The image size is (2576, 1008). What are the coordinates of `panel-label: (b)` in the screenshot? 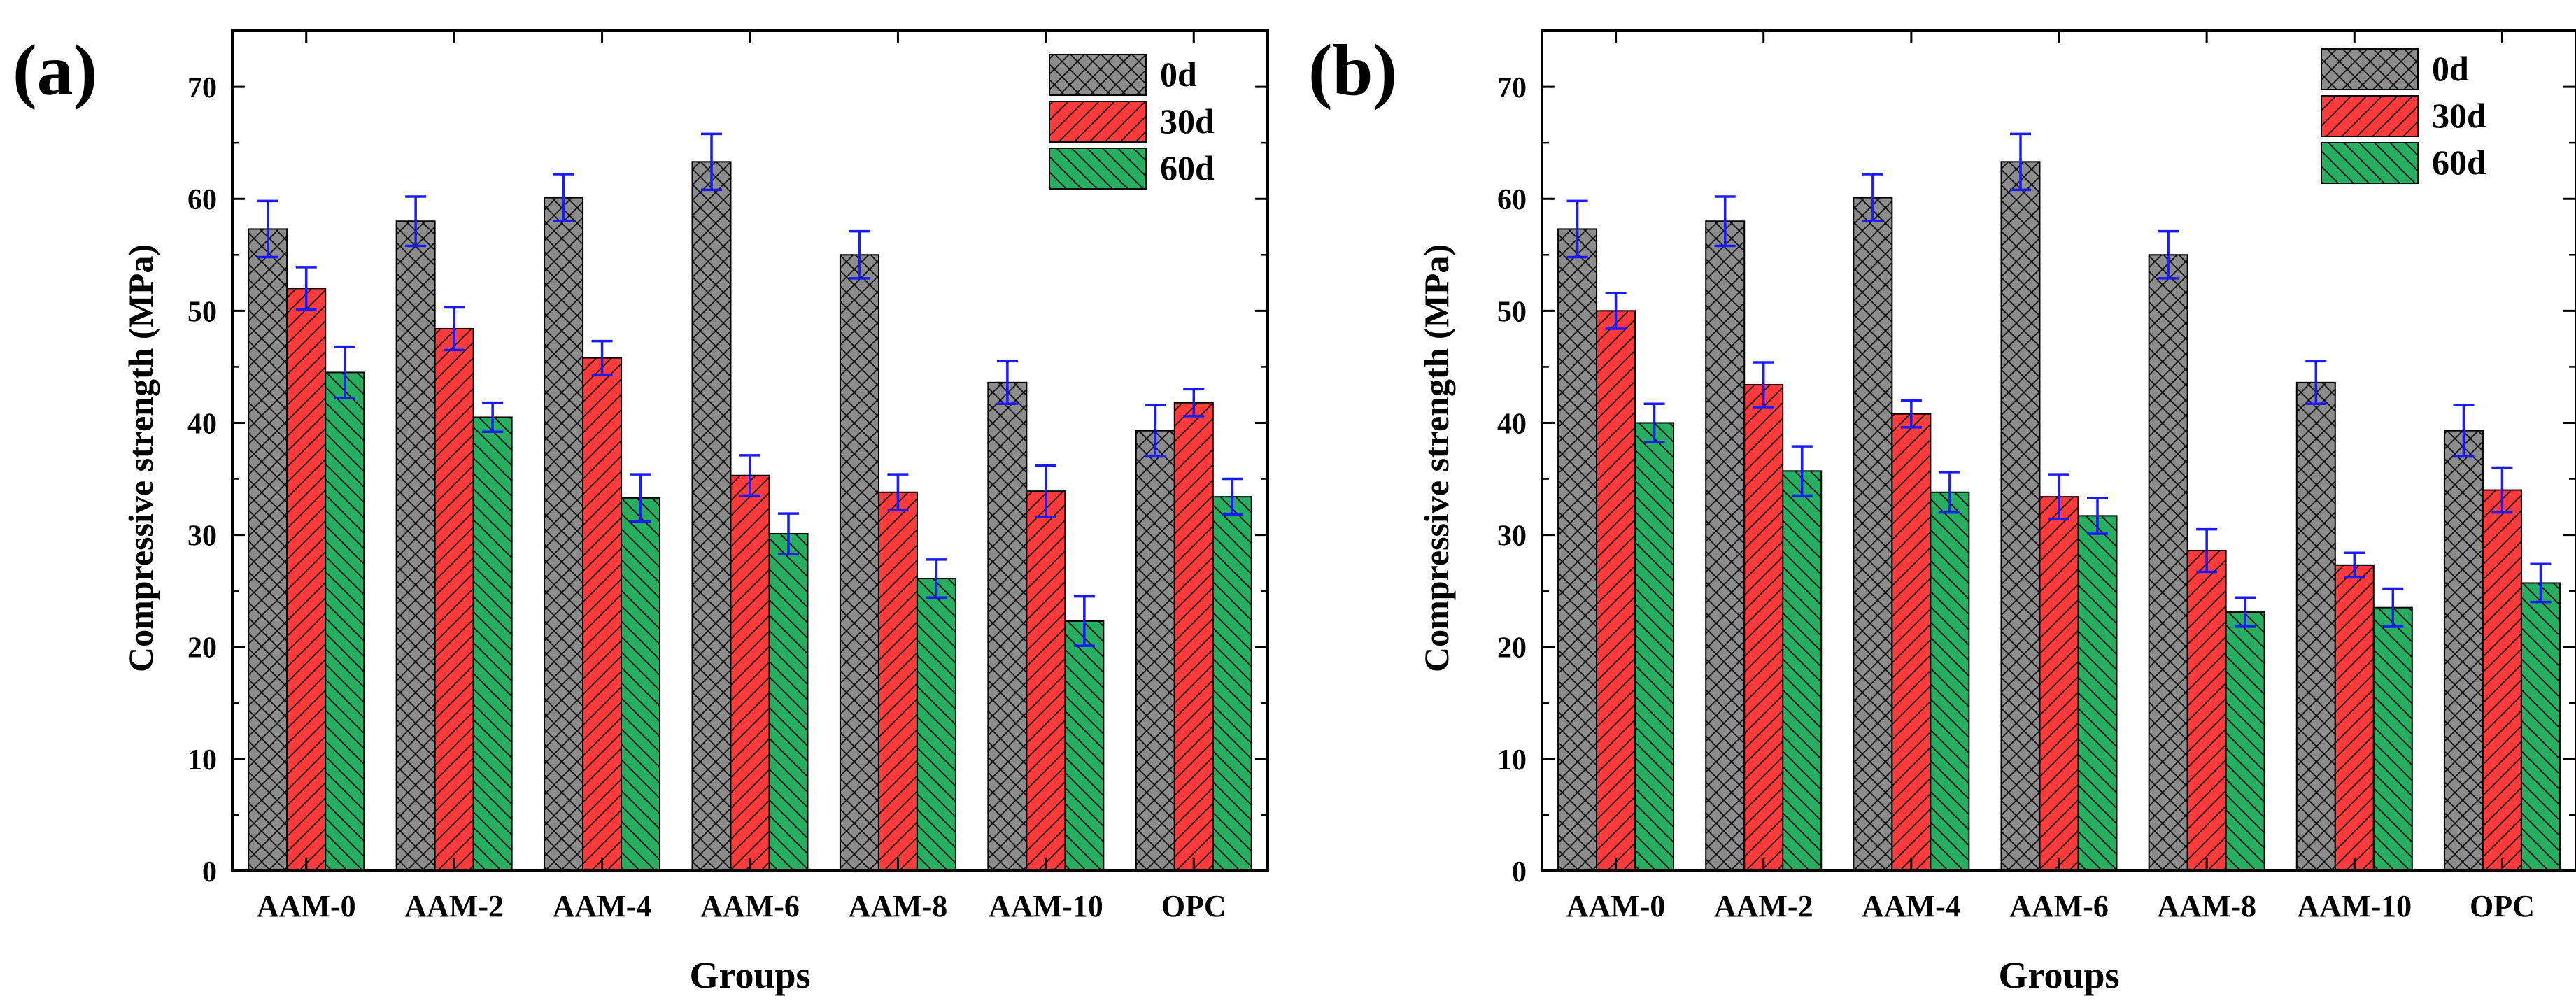 It's located at (1352, 70).